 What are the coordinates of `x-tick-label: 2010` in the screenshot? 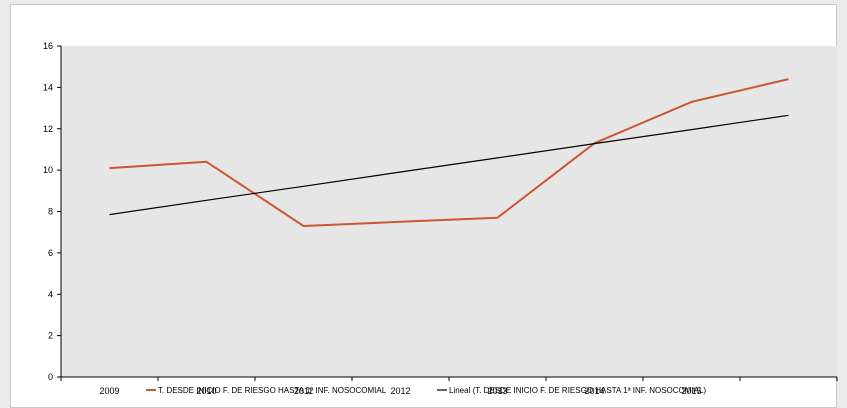 It's located at (206, 391).